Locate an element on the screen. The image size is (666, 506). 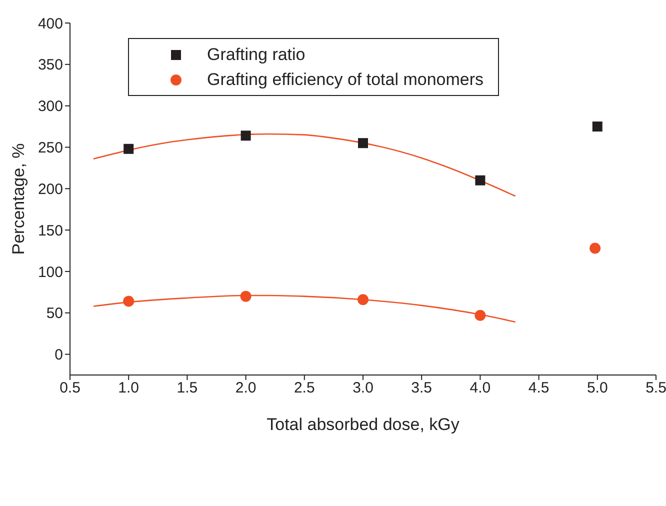
y-tick-label: 300 is located at coordinates (50, 107).